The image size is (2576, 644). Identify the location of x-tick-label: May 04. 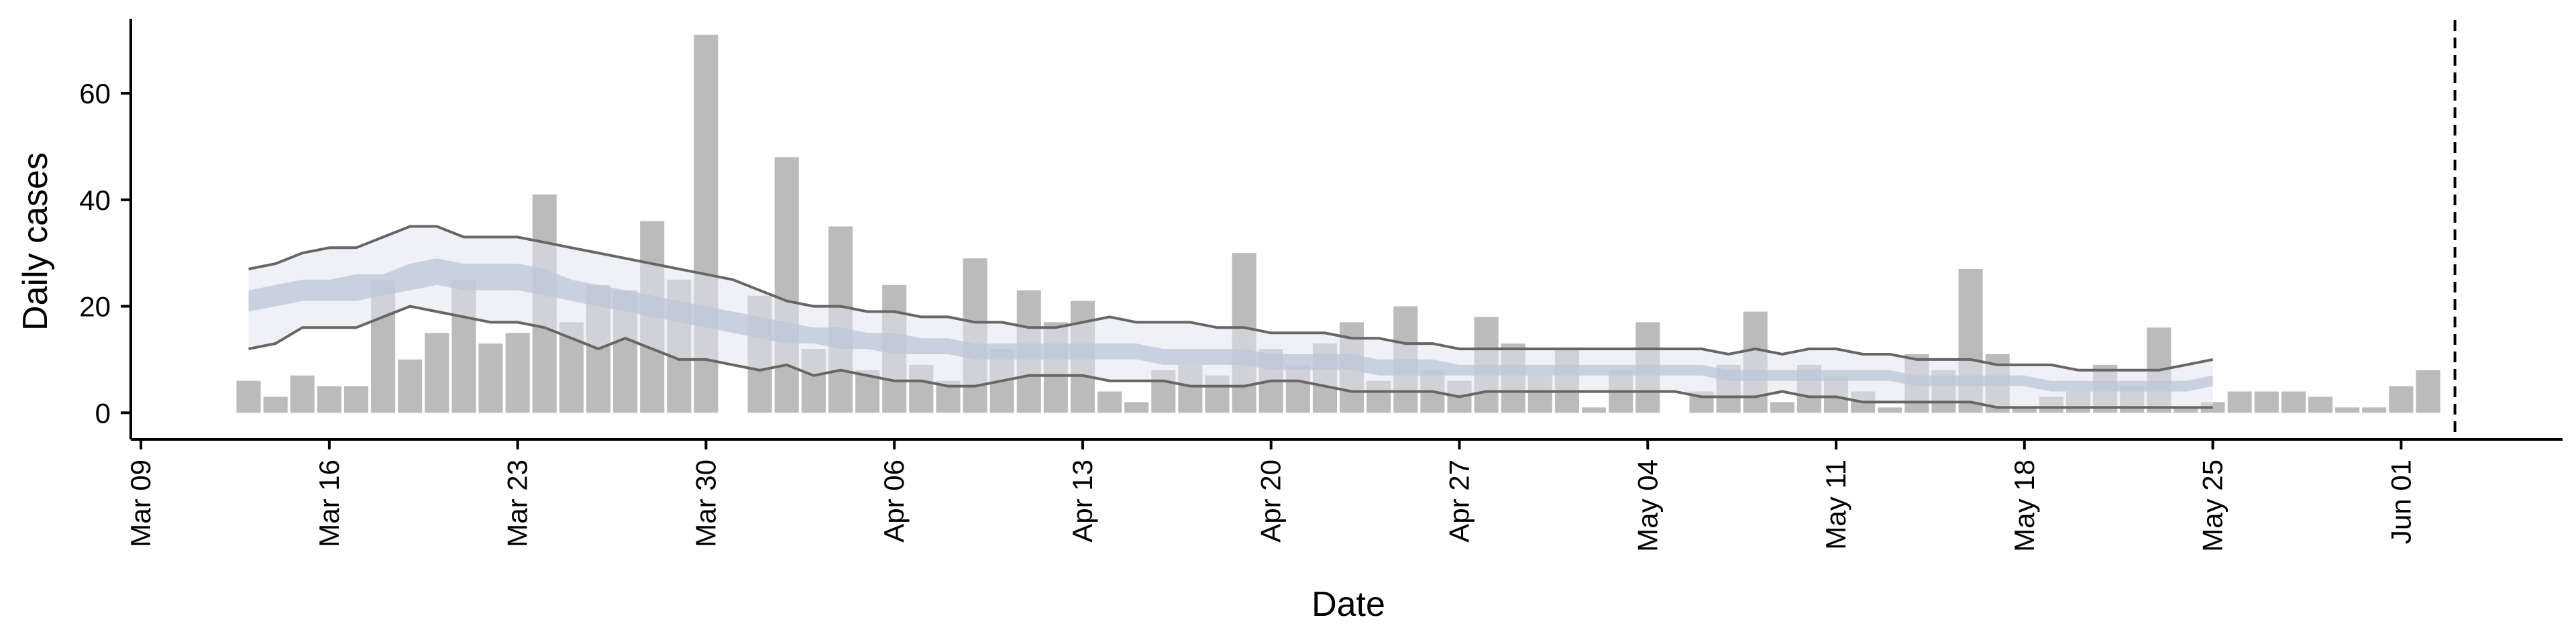
(1647, 506).